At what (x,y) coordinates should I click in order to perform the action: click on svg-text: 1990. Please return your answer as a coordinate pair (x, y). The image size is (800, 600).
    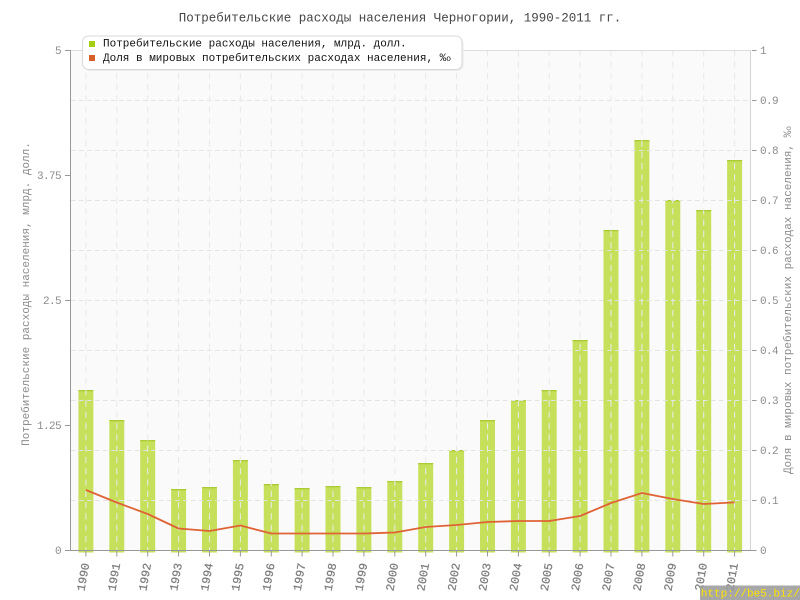
    Looking at the image, I should click on (84, 577).